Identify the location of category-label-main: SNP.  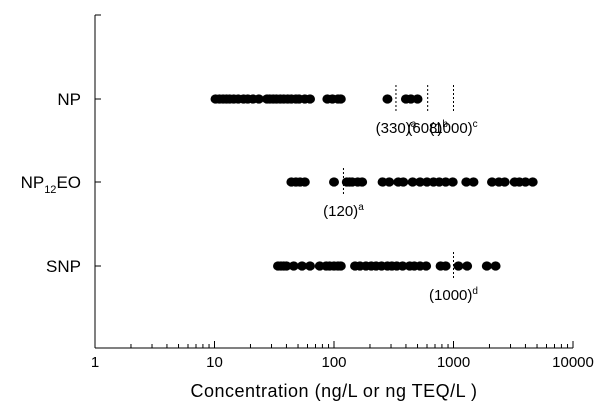
(63, 266).